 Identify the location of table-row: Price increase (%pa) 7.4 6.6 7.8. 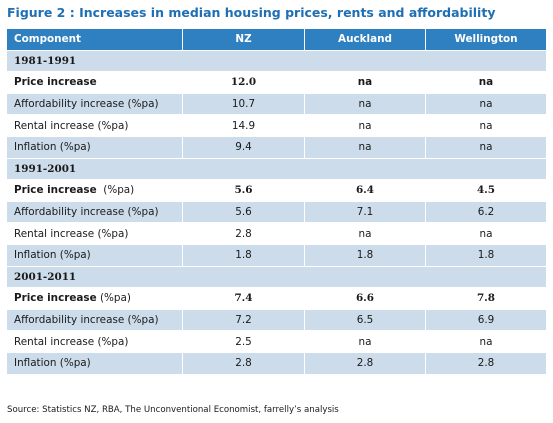
(276, 298).